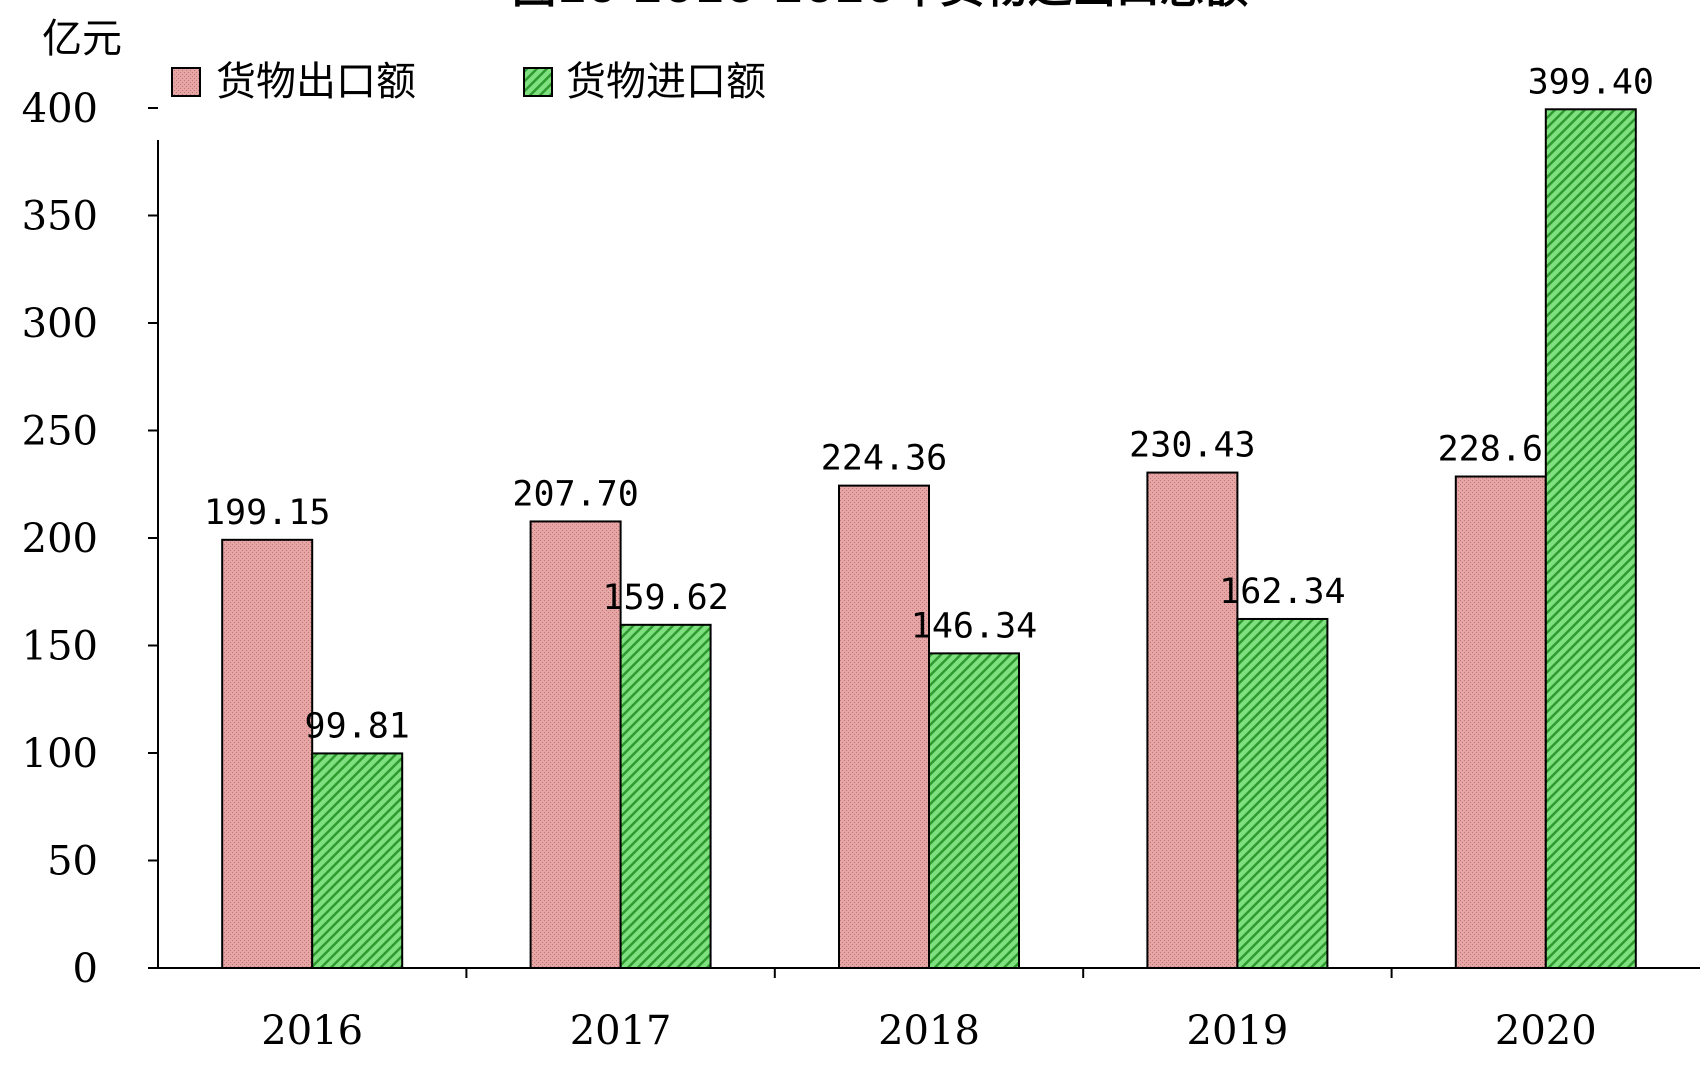  I want to click on y-tick-label: 50, so click(72, 862).